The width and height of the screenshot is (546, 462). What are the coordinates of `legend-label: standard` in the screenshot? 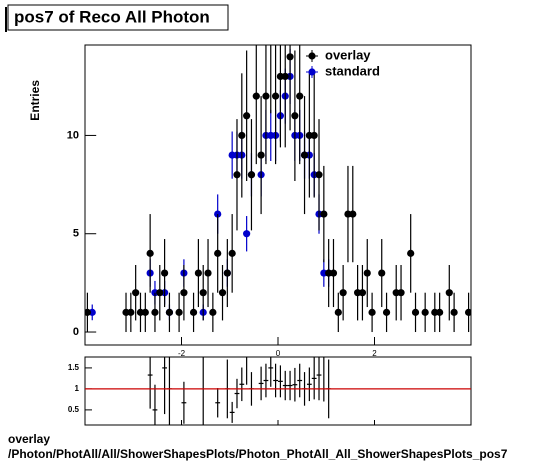 It's located at (352, 70).